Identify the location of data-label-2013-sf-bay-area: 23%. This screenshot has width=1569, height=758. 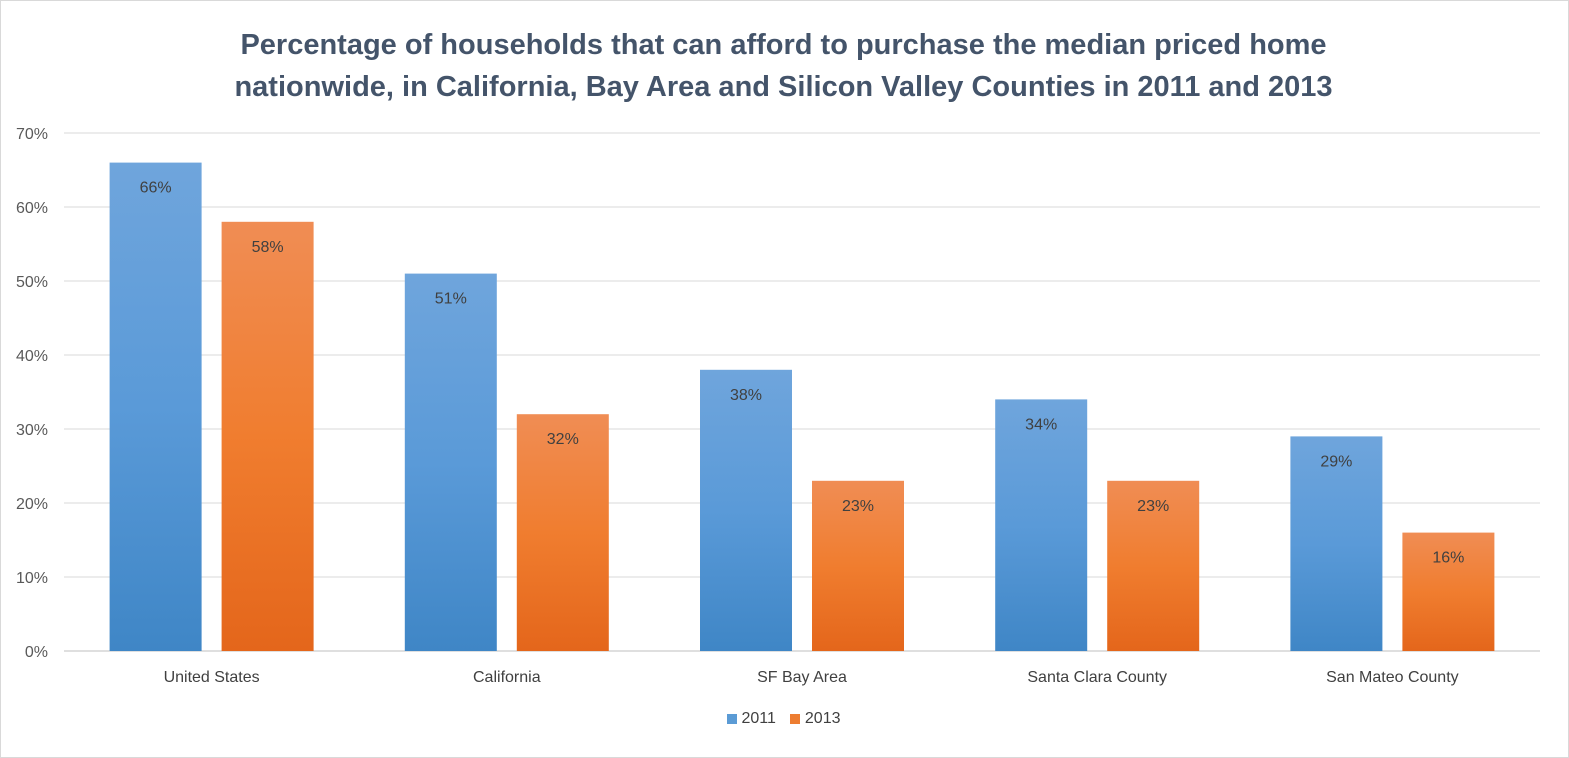
(858, 506).